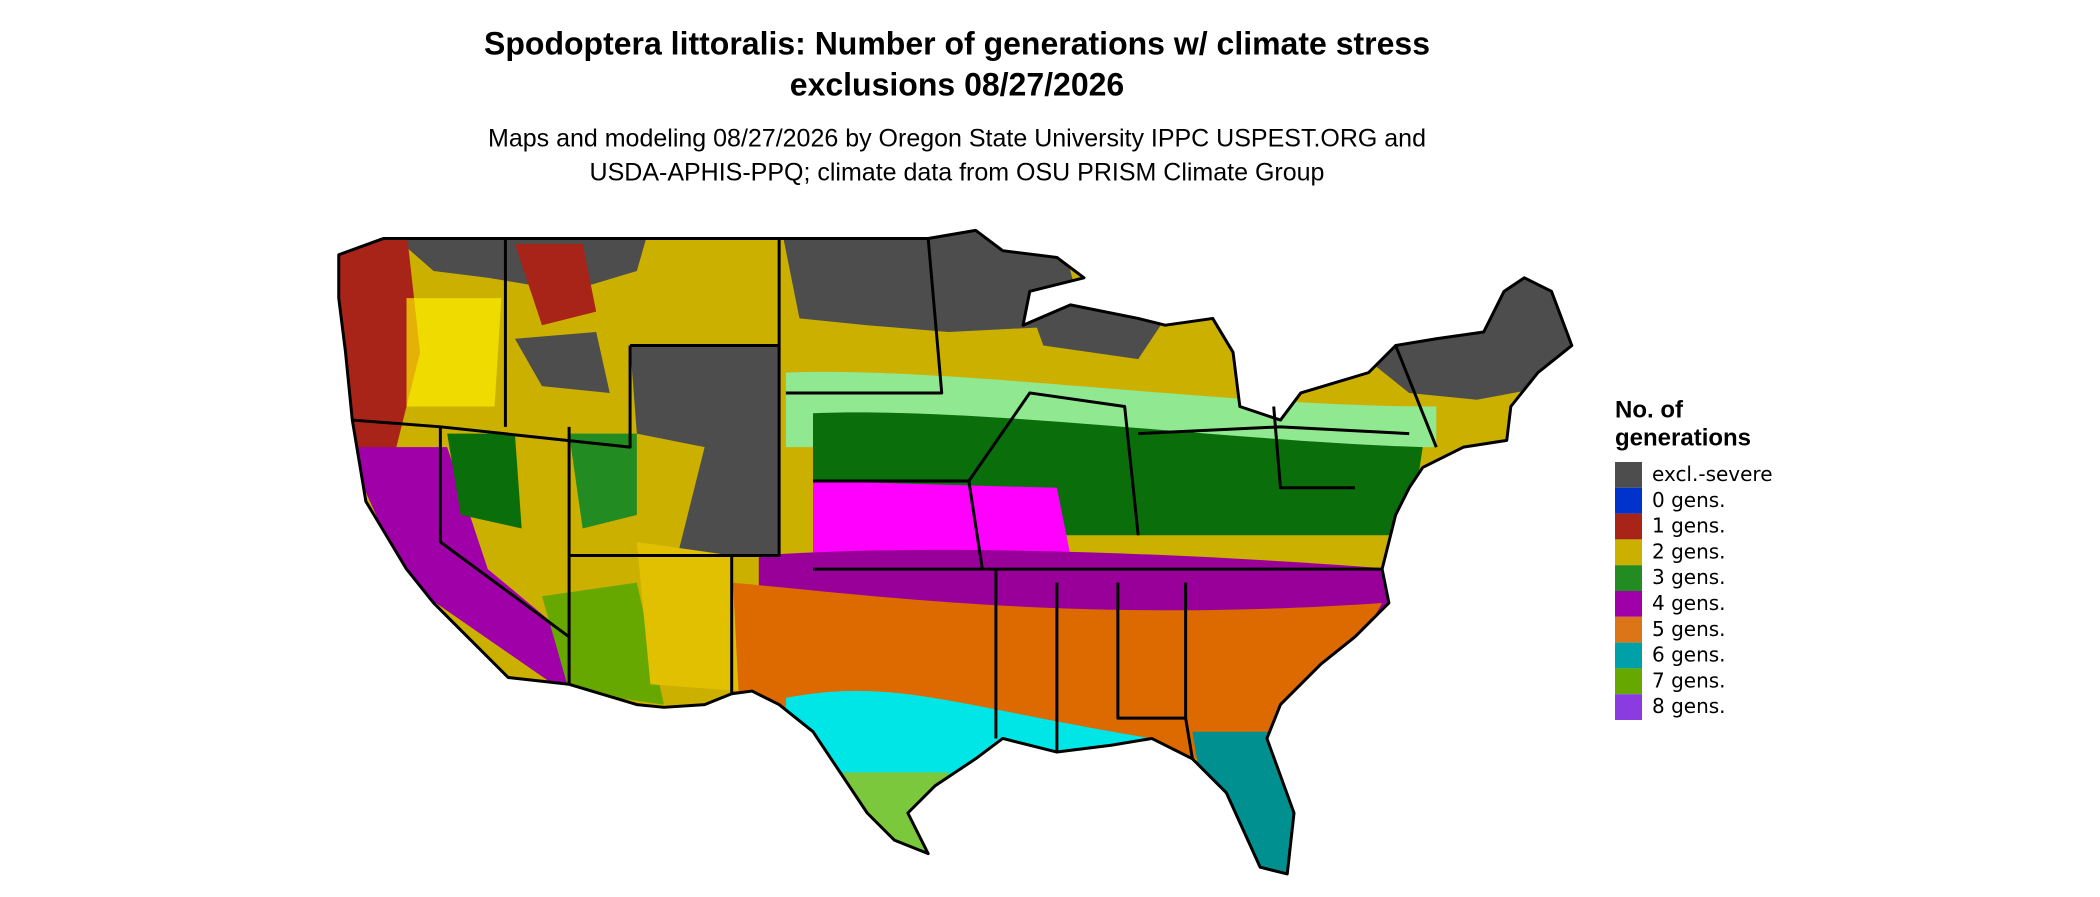 The width and height of the screenshot is (2100, 897). I want to click on legend-label: excl.-severe, so click(1712, 474).